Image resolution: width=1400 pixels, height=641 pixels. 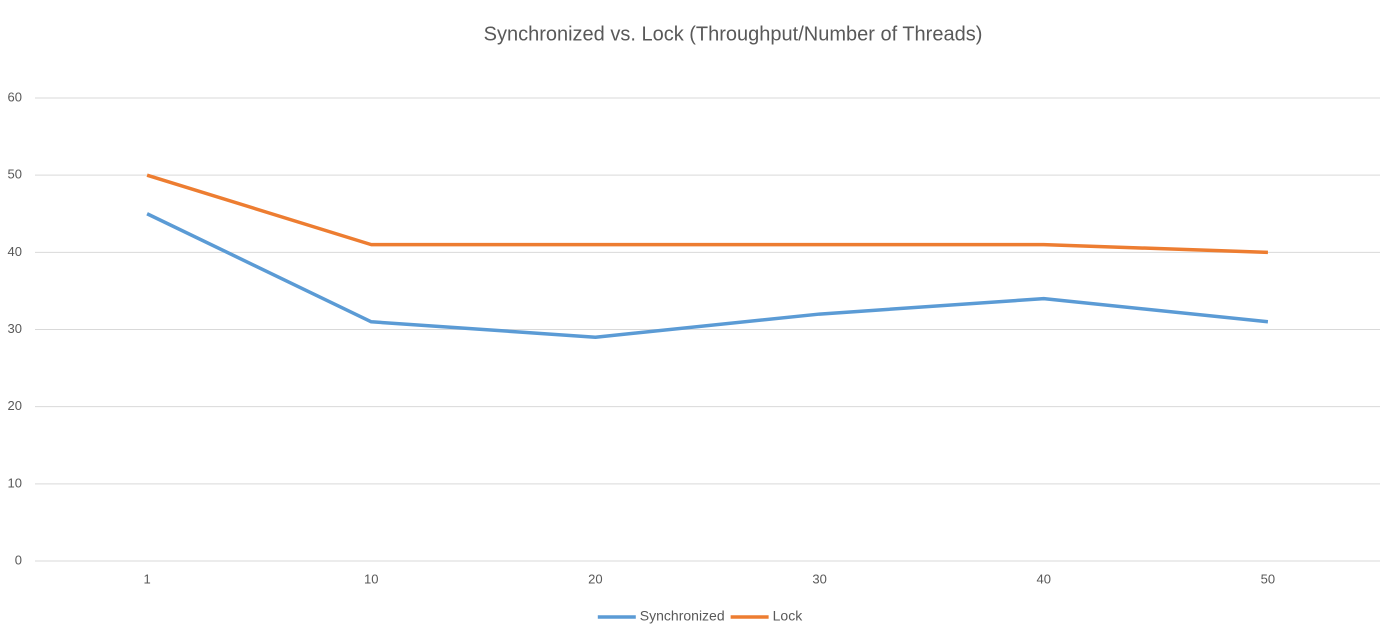 What do you see at coordinates (15, 482) in the screenshot?
I see `y-tick-label: 10` at bounding box center [15, 482].